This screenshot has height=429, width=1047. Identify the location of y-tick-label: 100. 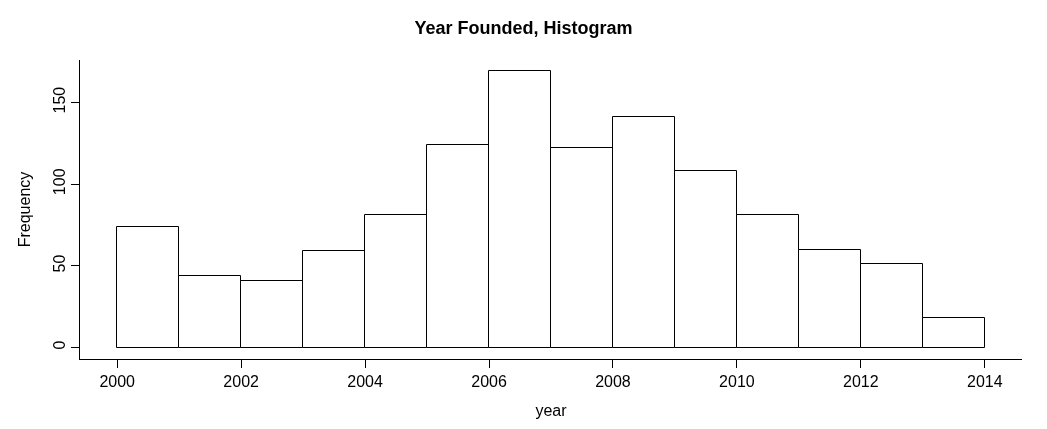
(59, 182).